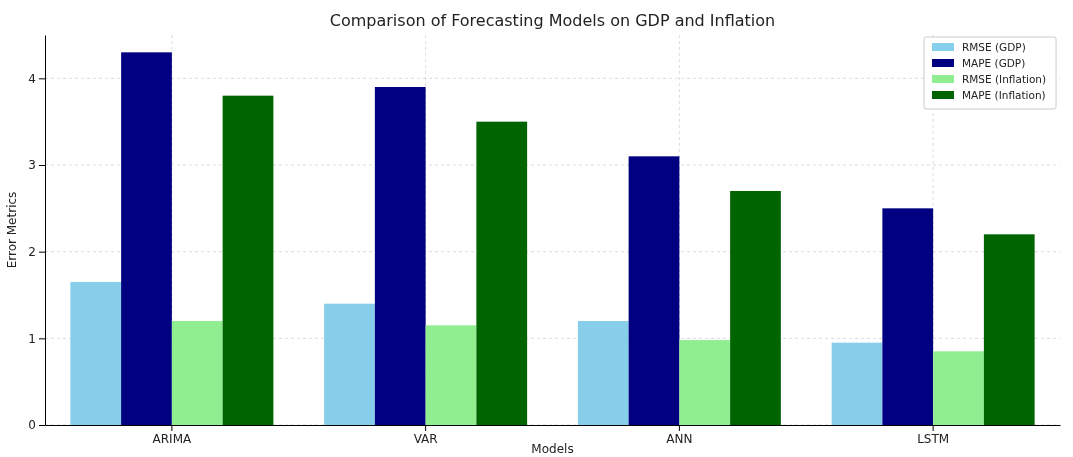  I want to click on y-tick-label: 1, so click(32, 338).